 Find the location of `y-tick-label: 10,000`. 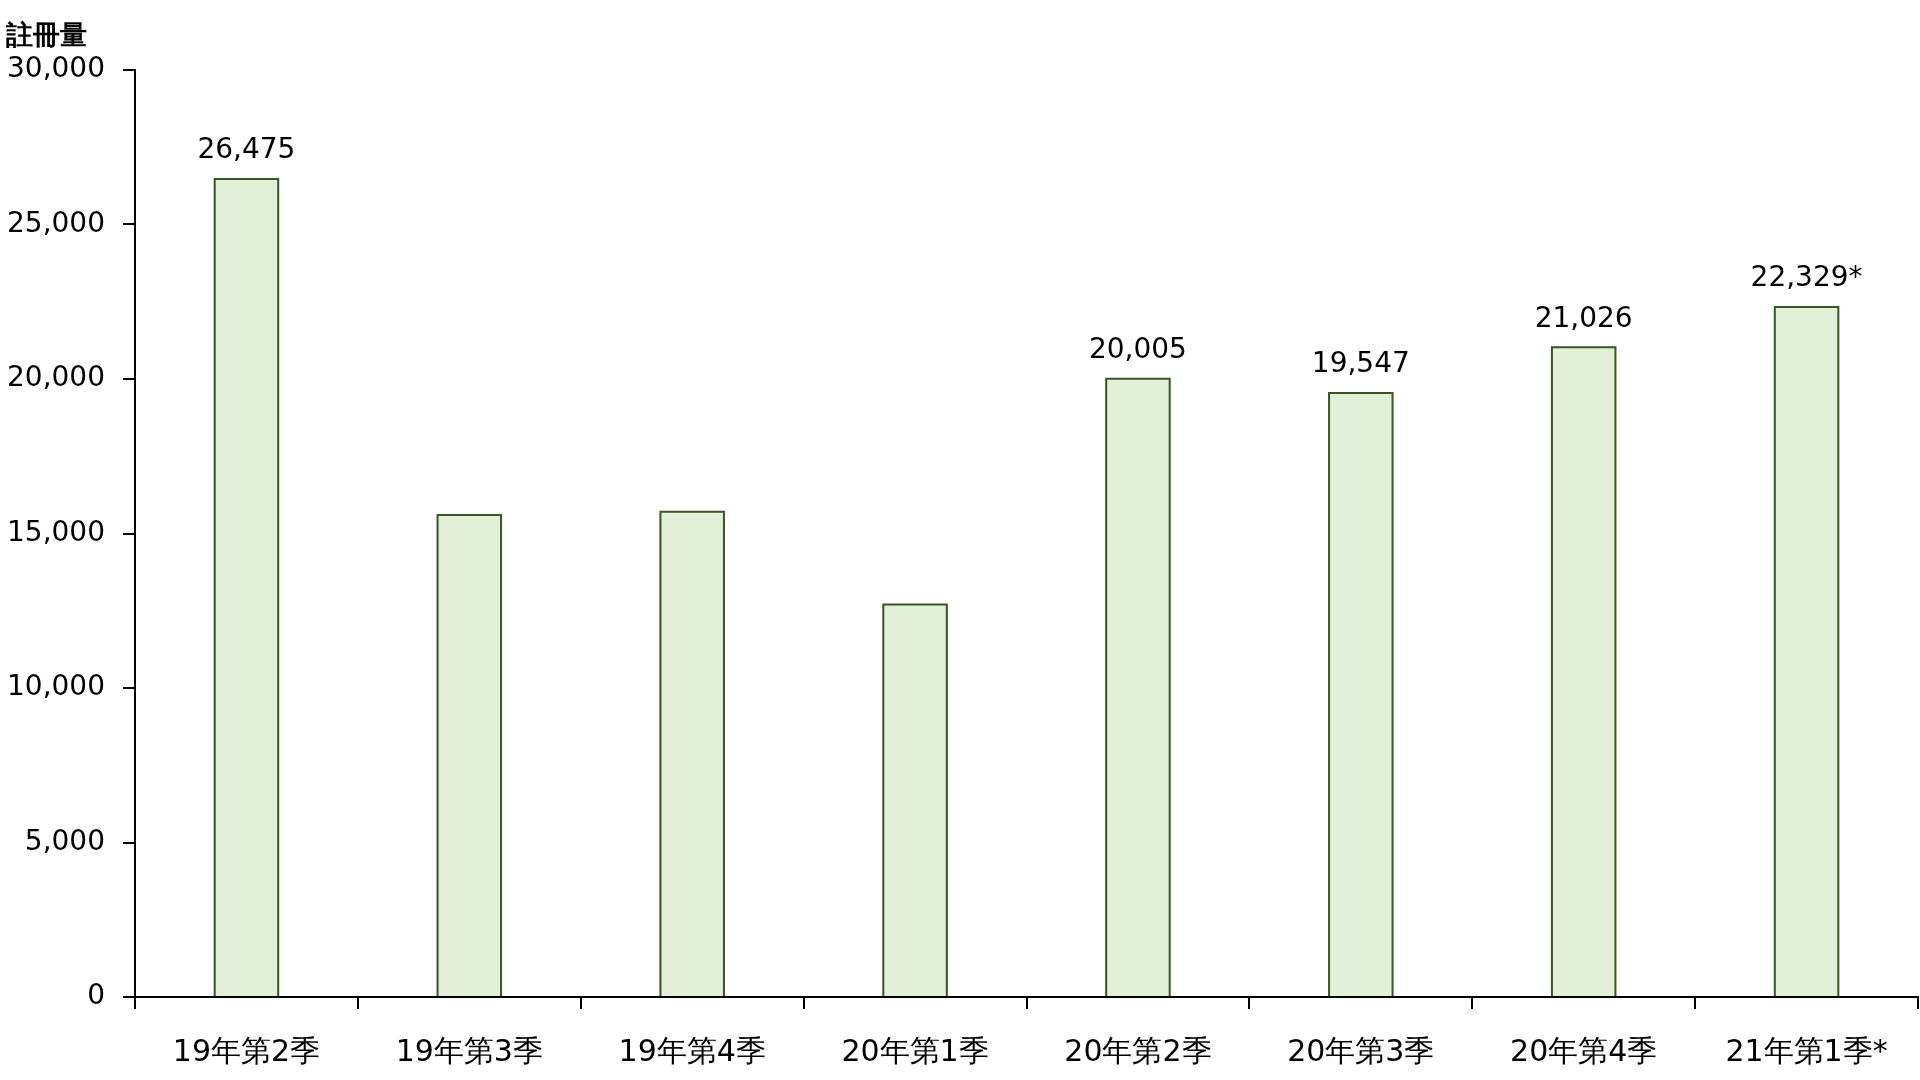

y-tick-label: 10,000 is located at coordinates (56, 686).